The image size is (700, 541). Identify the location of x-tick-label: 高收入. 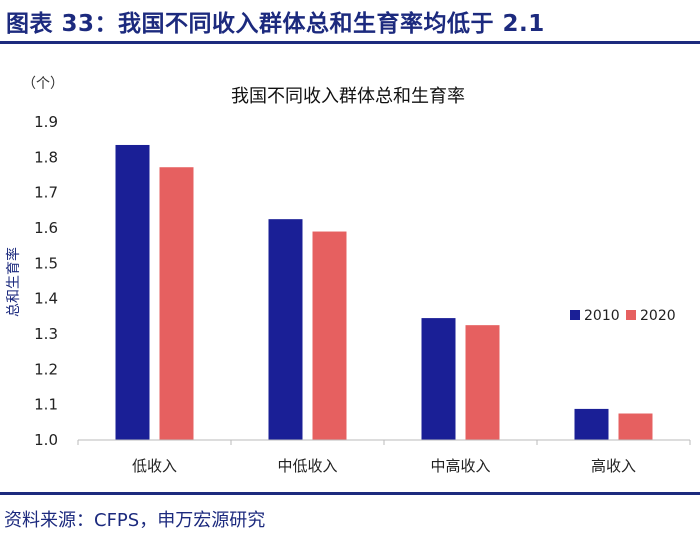
(613, 466).